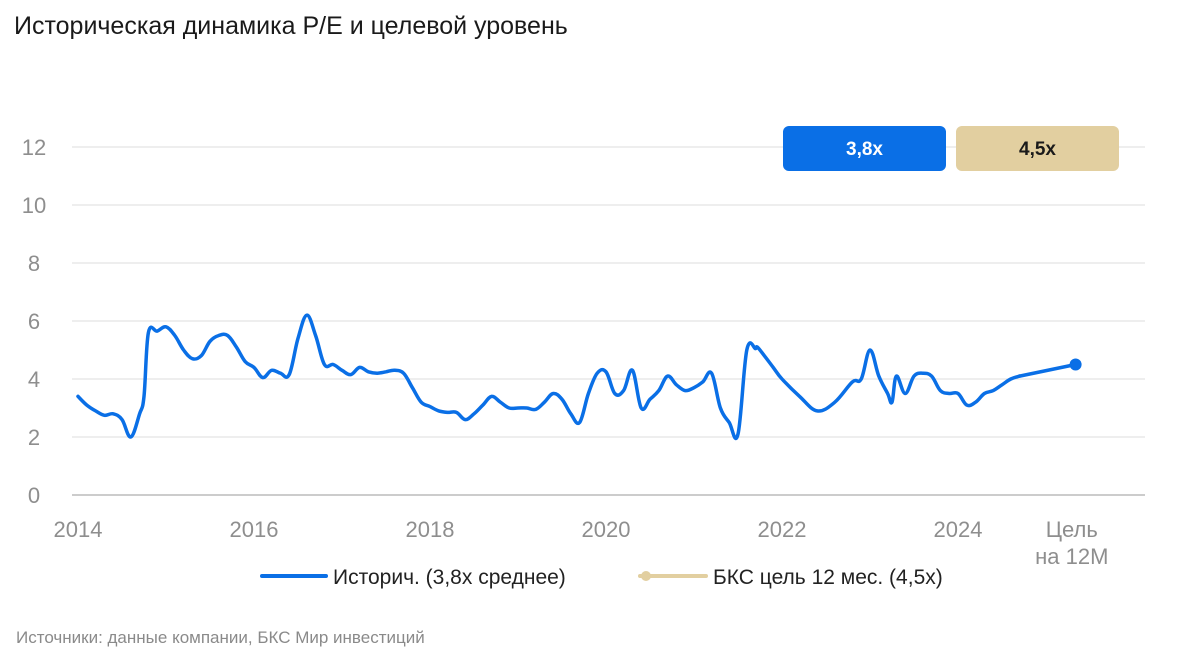 Image resolution: width=1200 pixels, height=662 pixels. Describe the element at coordinates (958, 529) in the screenshot. I see `x-tick-label: 2024` at that location.